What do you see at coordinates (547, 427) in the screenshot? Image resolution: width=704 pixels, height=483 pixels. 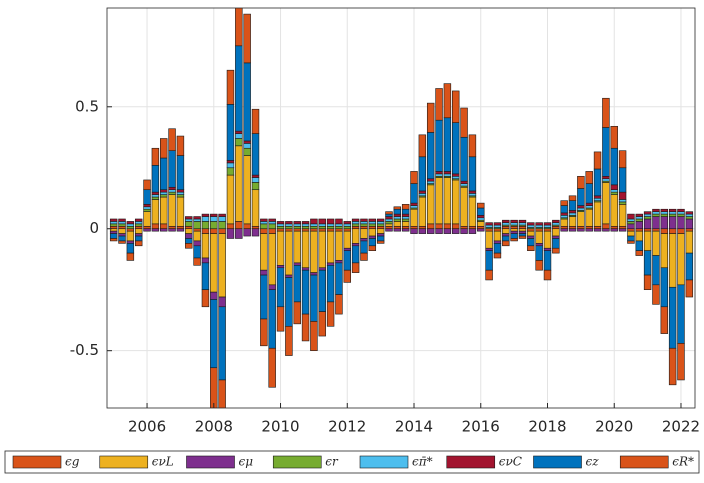 I see `x-tick-label: 2018` at bounding box center [547, 427].